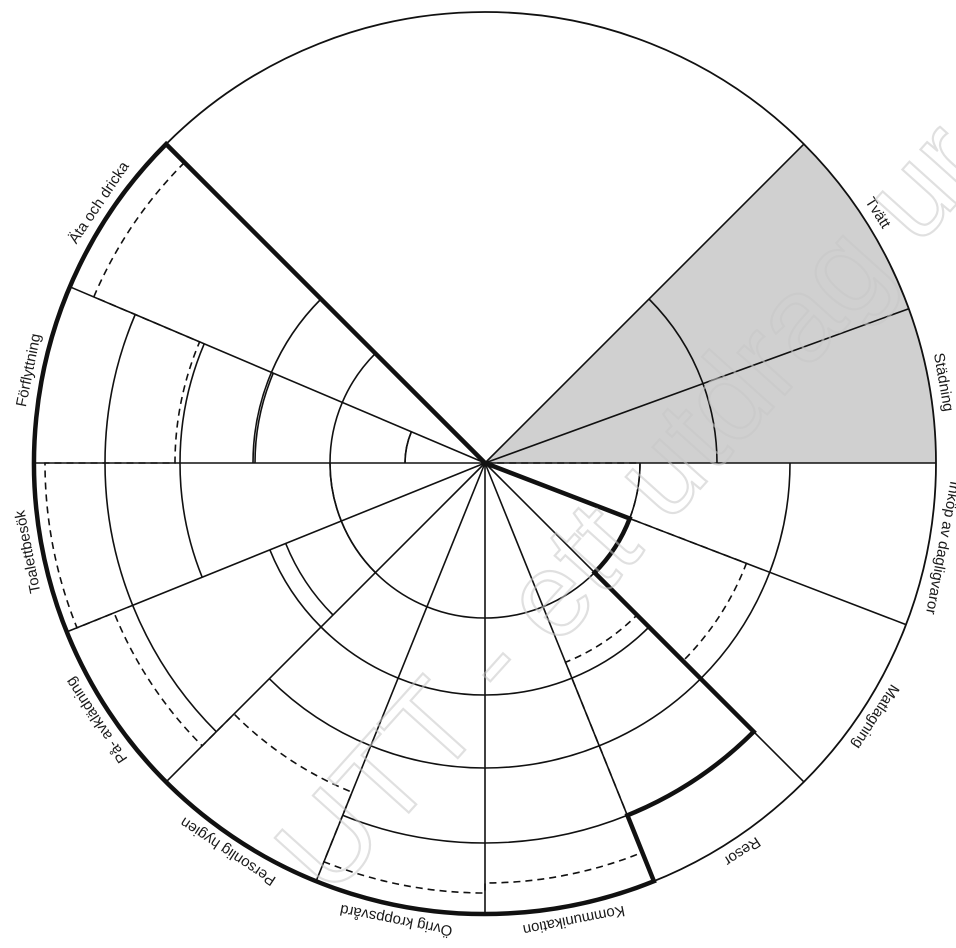  I want to click on sector-label-matlagning: Matlagning, so click(875, 716).